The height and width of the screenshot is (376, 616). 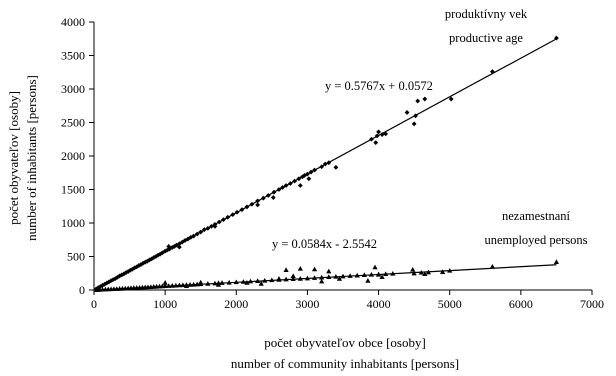 What do you see at coordinates (73, 123) in the screenshot?
I see `y-tick-label: 2500` at bounding box center [73, 123].